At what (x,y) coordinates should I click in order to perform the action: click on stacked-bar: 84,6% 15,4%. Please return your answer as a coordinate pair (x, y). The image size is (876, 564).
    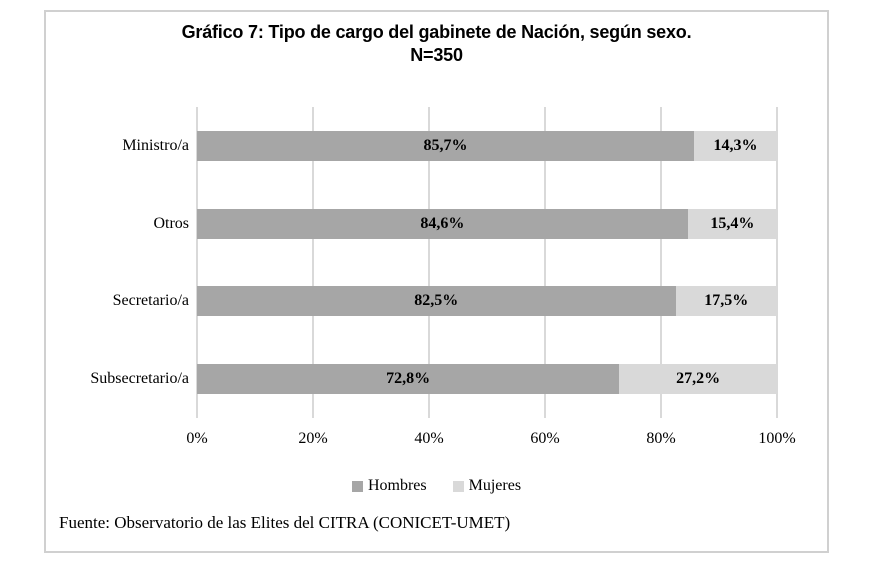
    Looking at the image, I should click on (487, 223).